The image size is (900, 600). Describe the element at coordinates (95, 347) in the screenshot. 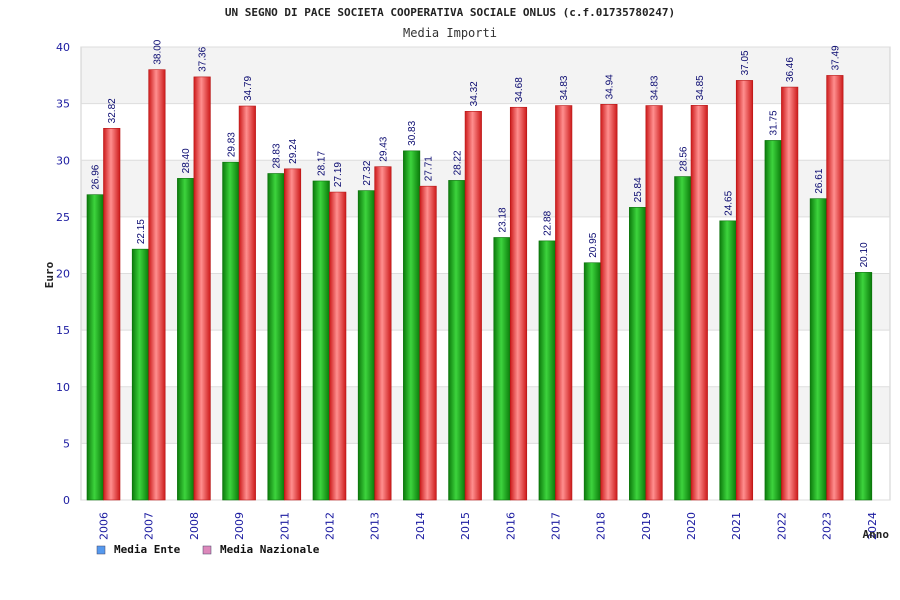

I see `bar-media-ente-2006` at that location.